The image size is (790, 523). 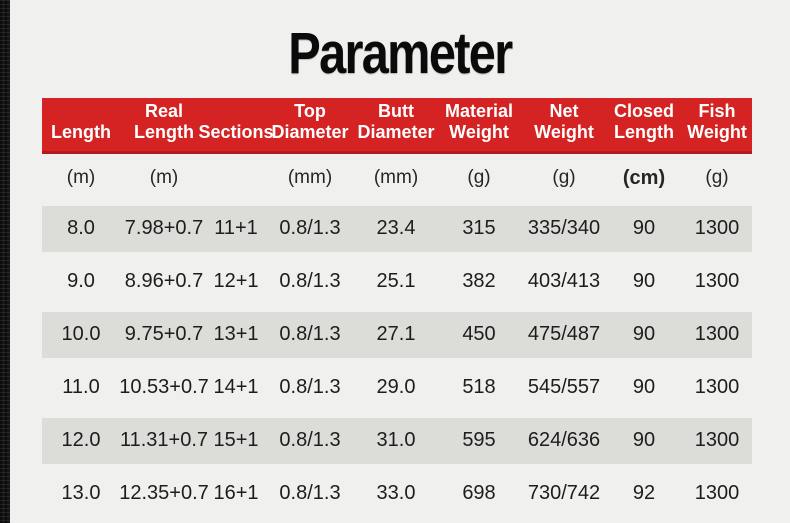 I want to click on header-cell-top-diameter: Top Diameter, so click(x=310, y=121).